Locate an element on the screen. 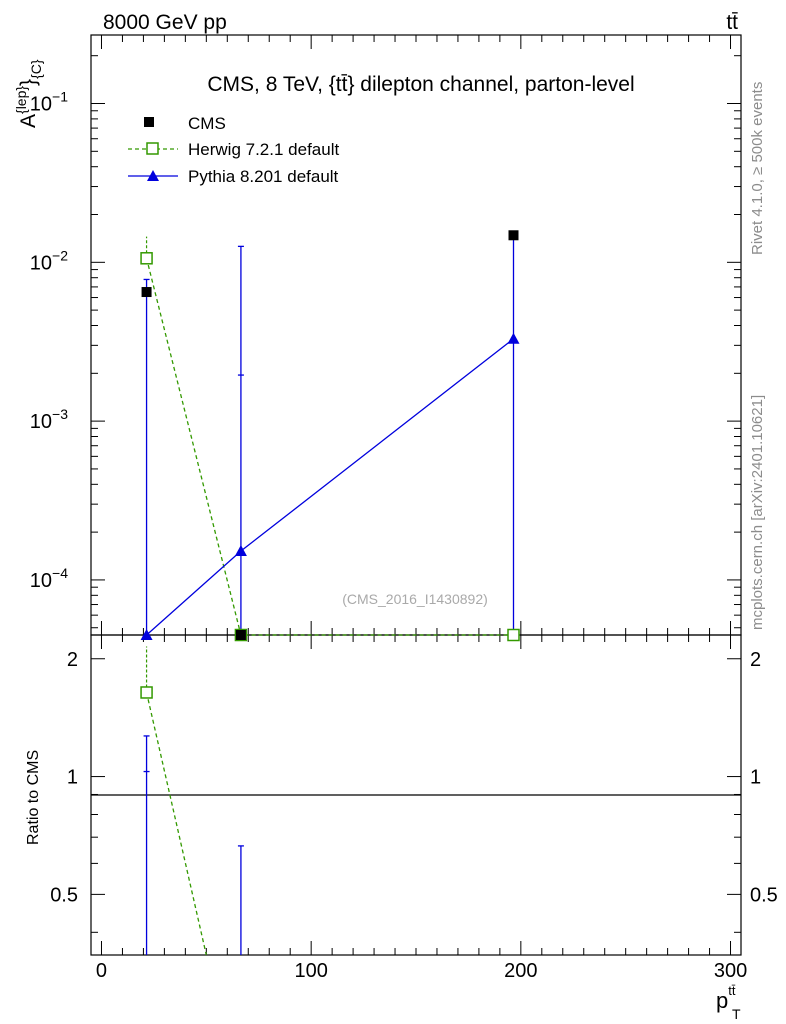 Image resolution: width=786 pixels, height=1024 pixels. ratio-y-tick-label-right: 0.5 is located at coordinates (764, 895).